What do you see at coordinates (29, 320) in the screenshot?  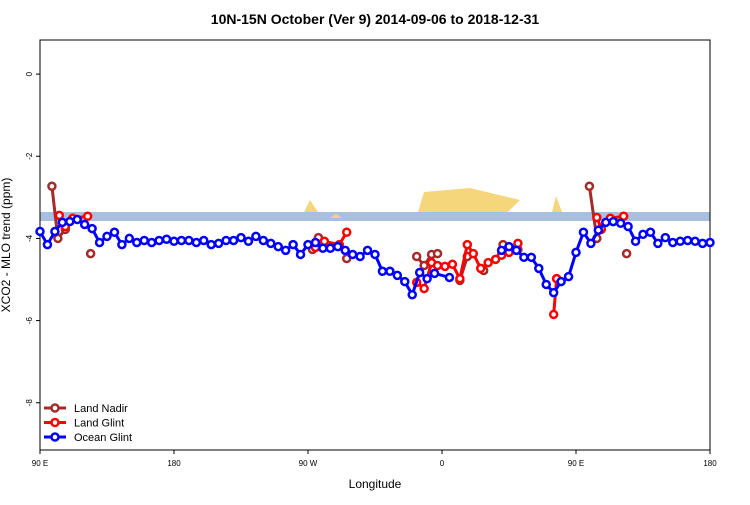 I see `y-tick-label: -6` at bounding box center [29, 320].